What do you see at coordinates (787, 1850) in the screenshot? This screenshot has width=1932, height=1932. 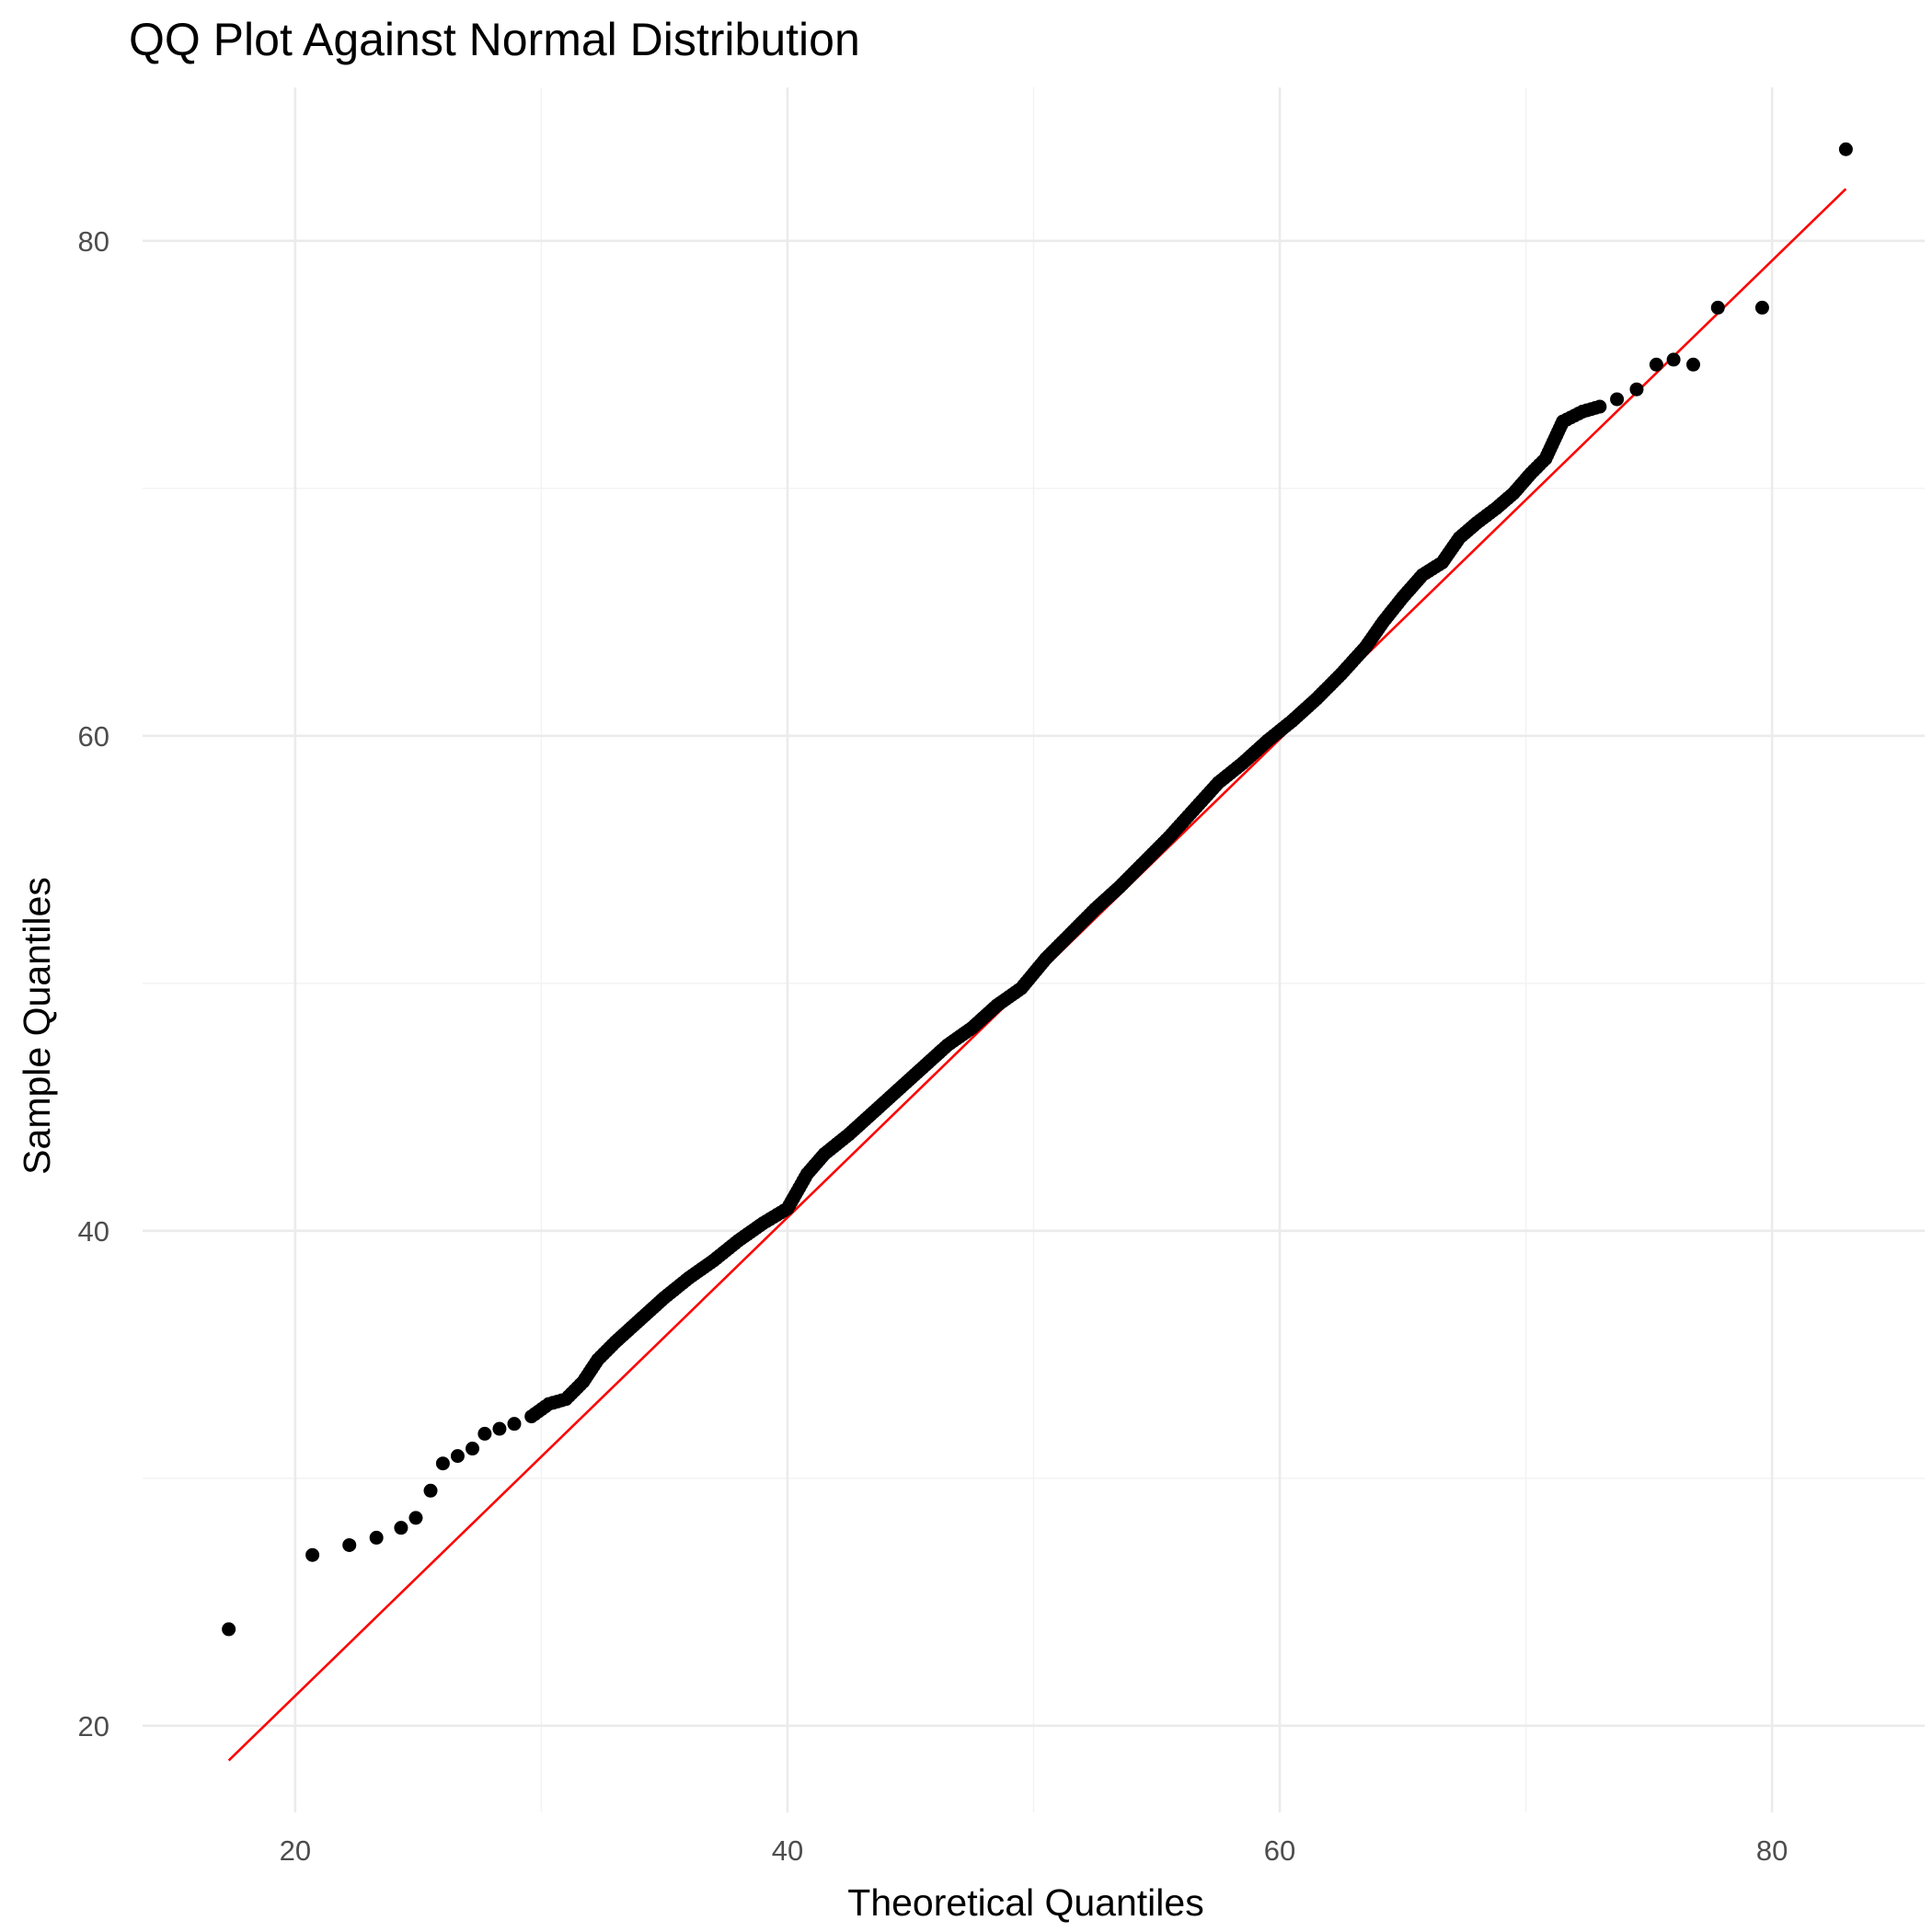 I see `x-tick-label: 40` at bounding box center [787, 1850].